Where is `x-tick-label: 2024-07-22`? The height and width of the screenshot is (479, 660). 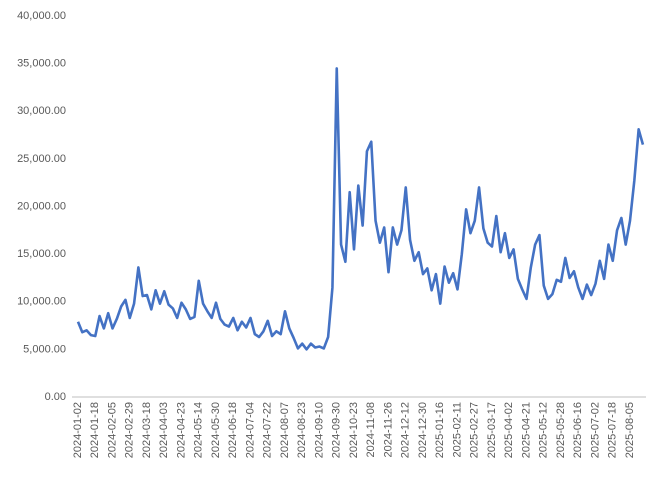
x-tick-label: 2024-07-22 is located at coordinates (268, 430).